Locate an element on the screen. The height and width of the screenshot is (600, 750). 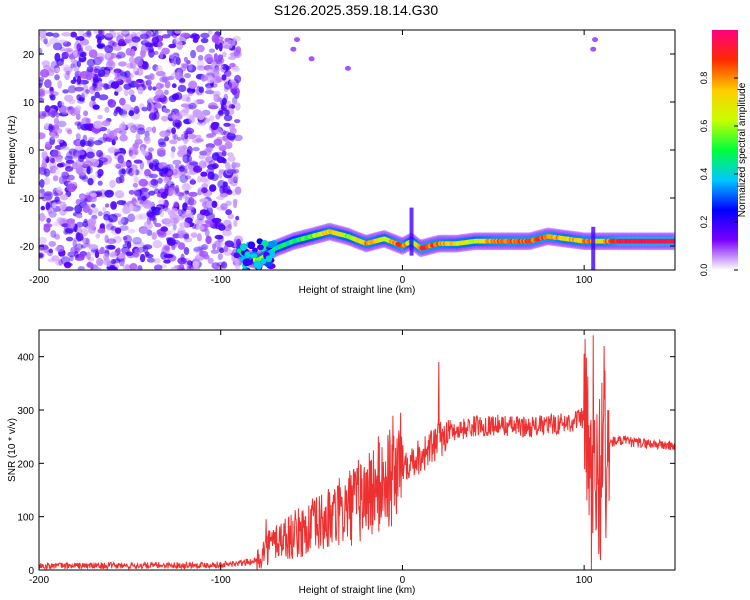
x-tick-label: 0 is located at coordinates (403, 580).